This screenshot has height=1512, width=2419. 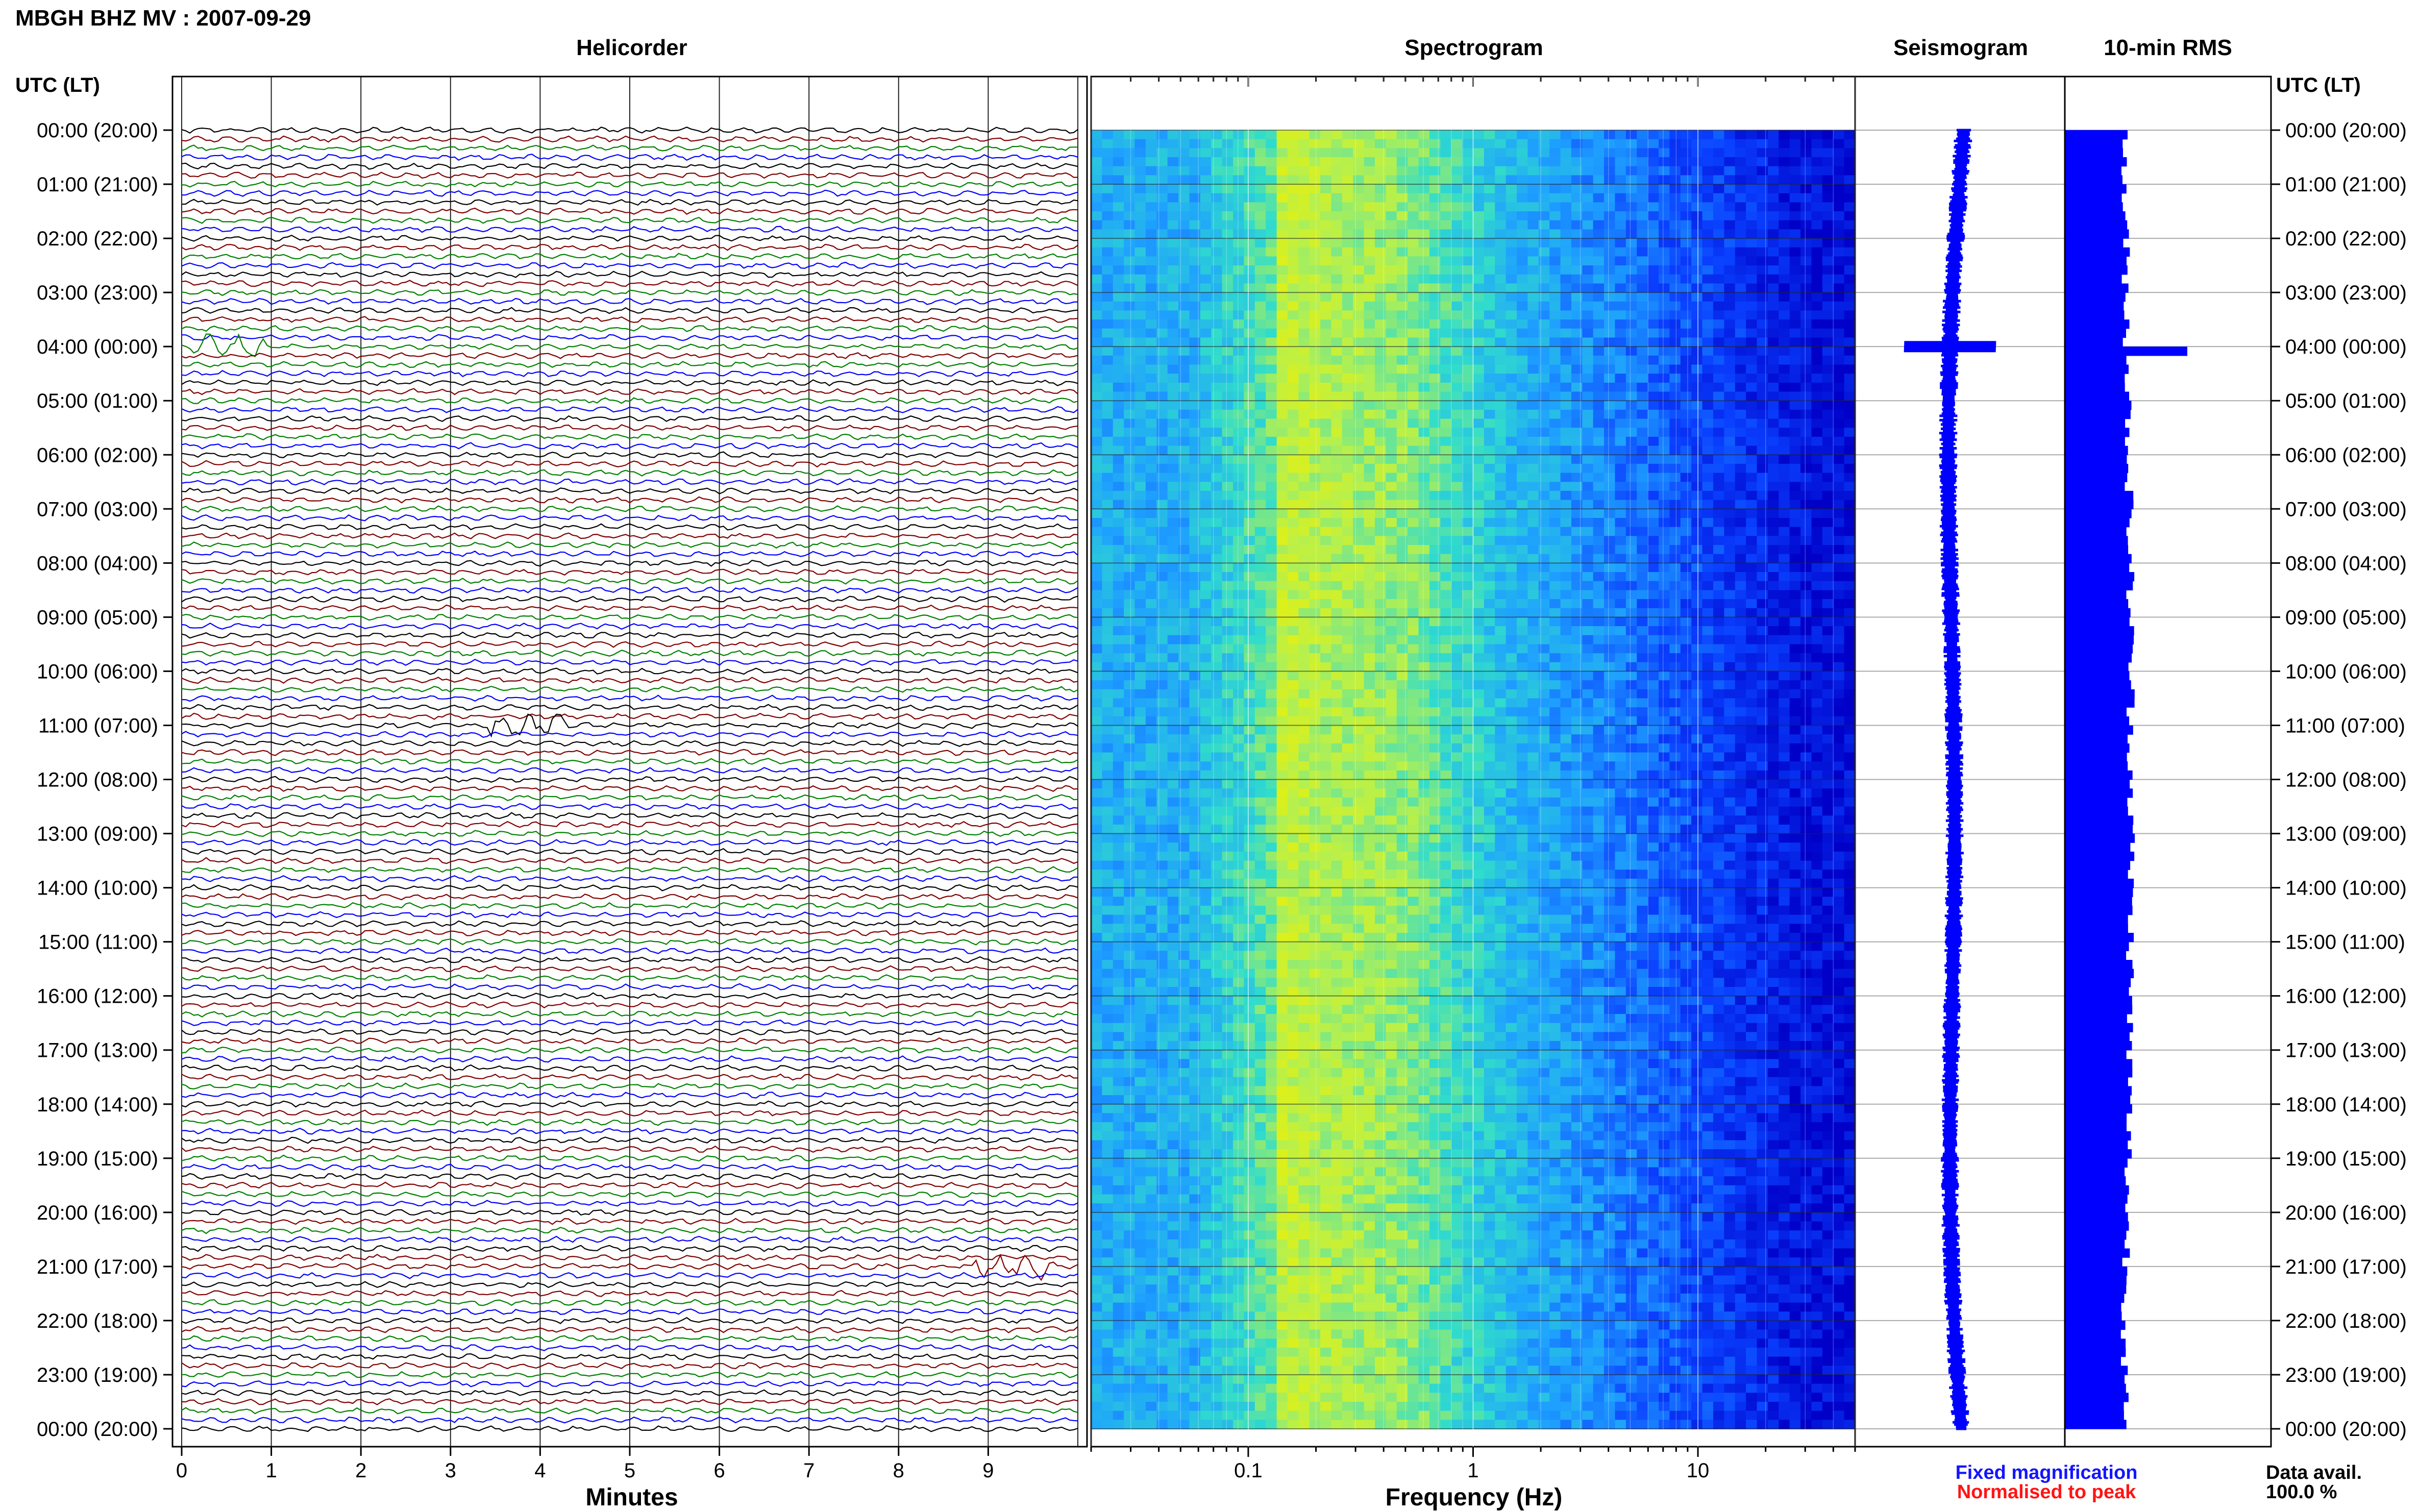 I want to click on minute-tick-label: 4, so click(x=540, y=1470).